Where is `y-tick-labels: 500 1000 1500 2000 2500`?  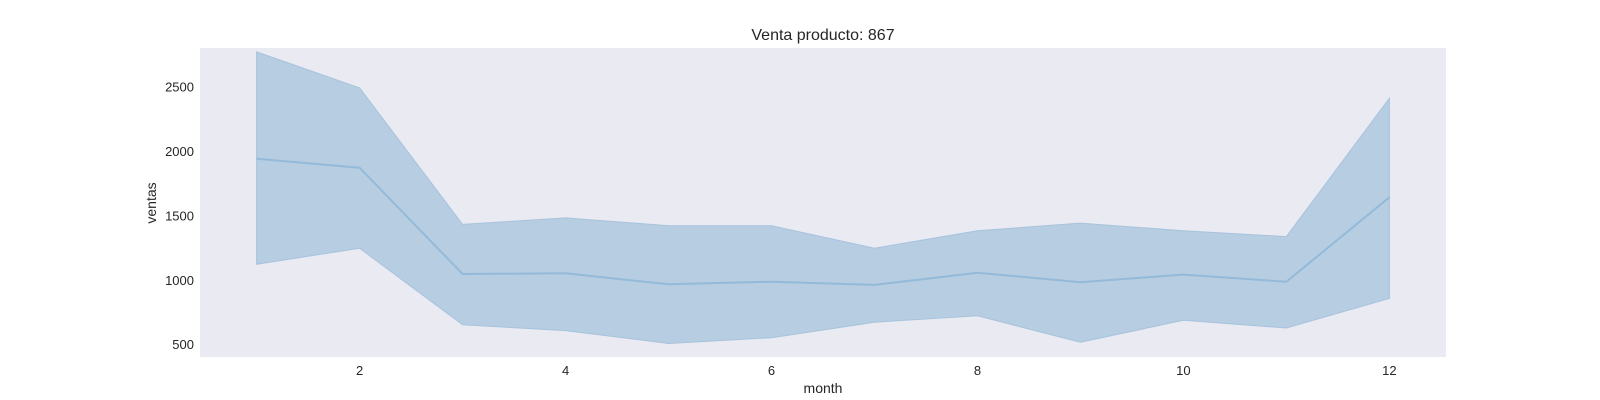
y-tick-labels: 500 1000 1500 2000 2500 is located at coordinates (179, 216).